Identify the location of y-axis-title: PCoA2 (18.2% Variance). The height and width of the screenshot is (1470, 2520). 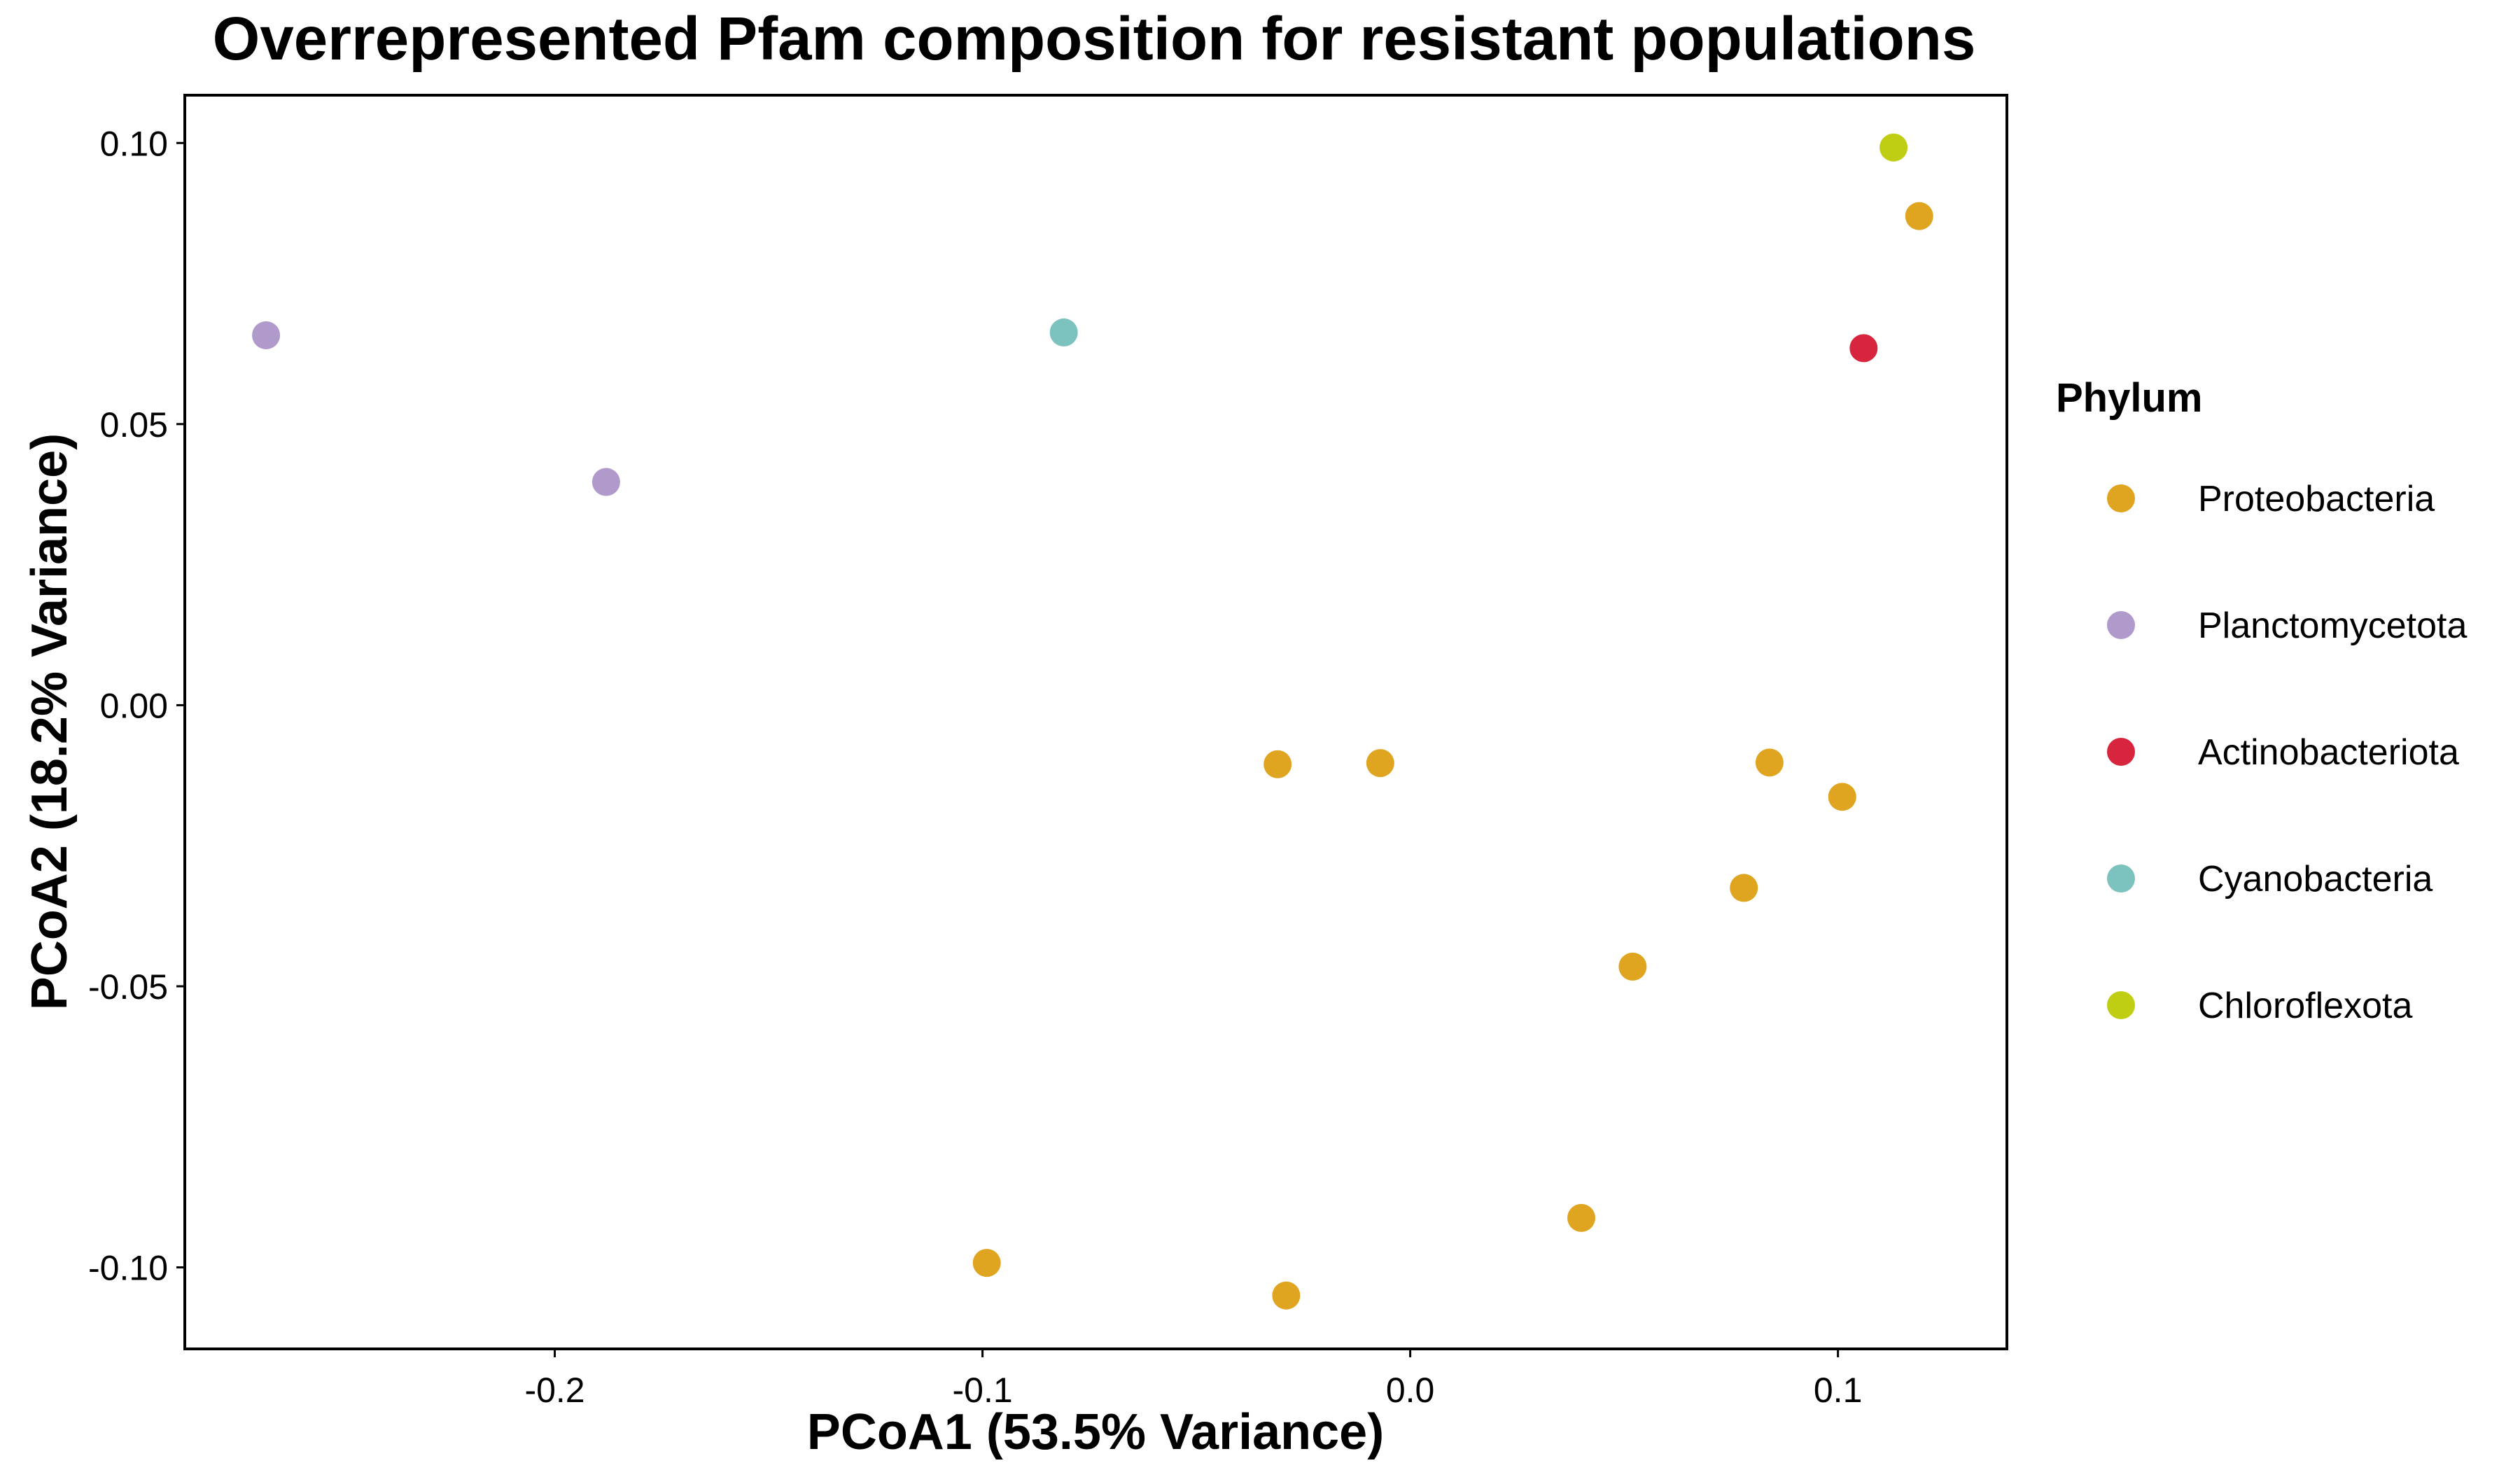
(50, 721).